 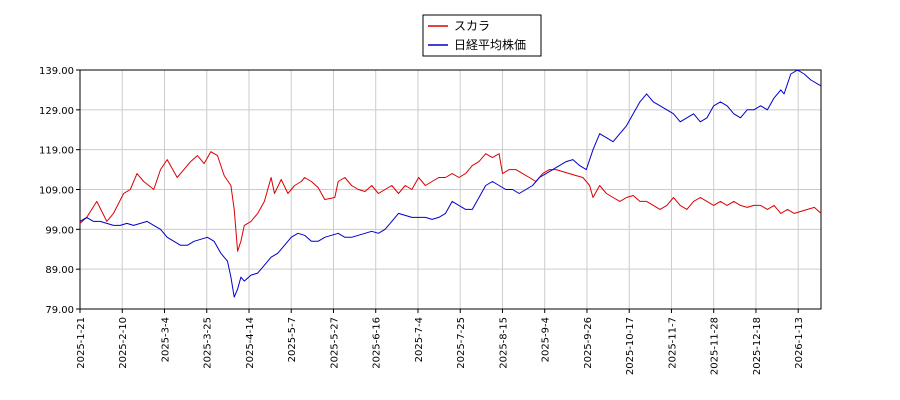 What do you see at coordinates (377, 343) in the screenshot?
I see `x-tick-label: 2025-6-16` at bounding box center [377, 343].